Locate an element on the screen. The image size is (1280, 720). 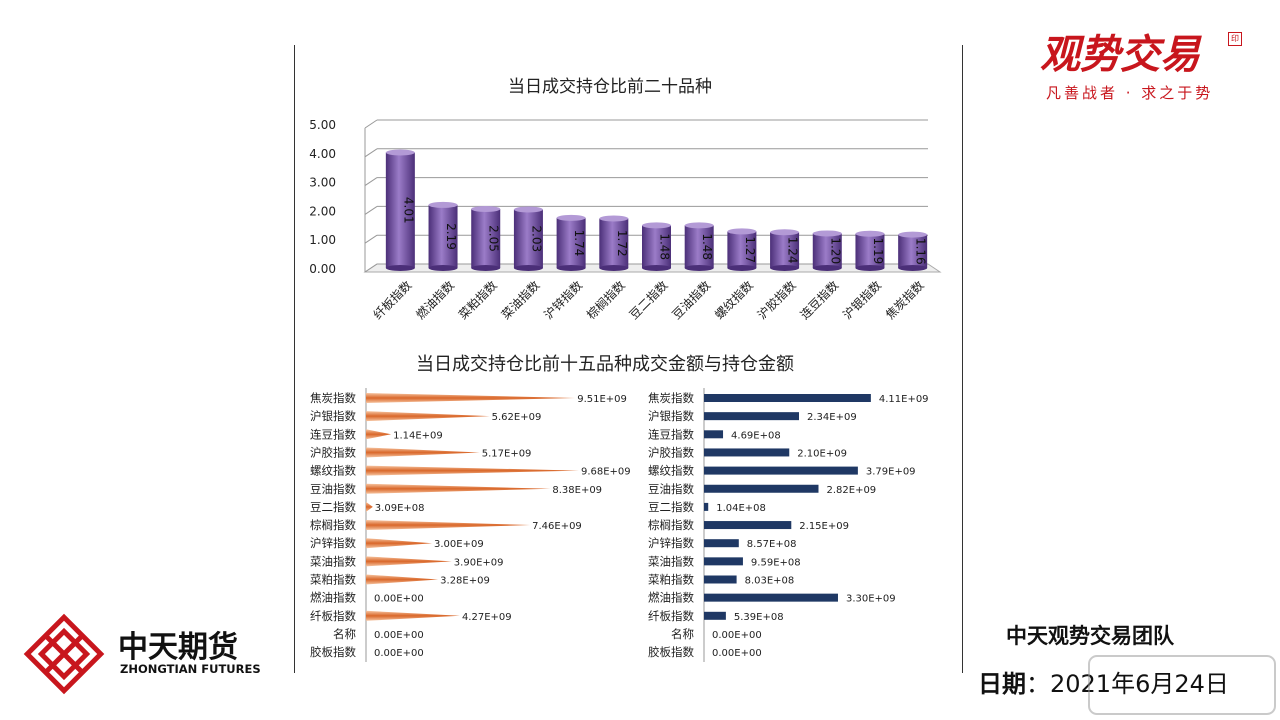
y-tick-label: 5.00 is located at coordinates (322, 125).